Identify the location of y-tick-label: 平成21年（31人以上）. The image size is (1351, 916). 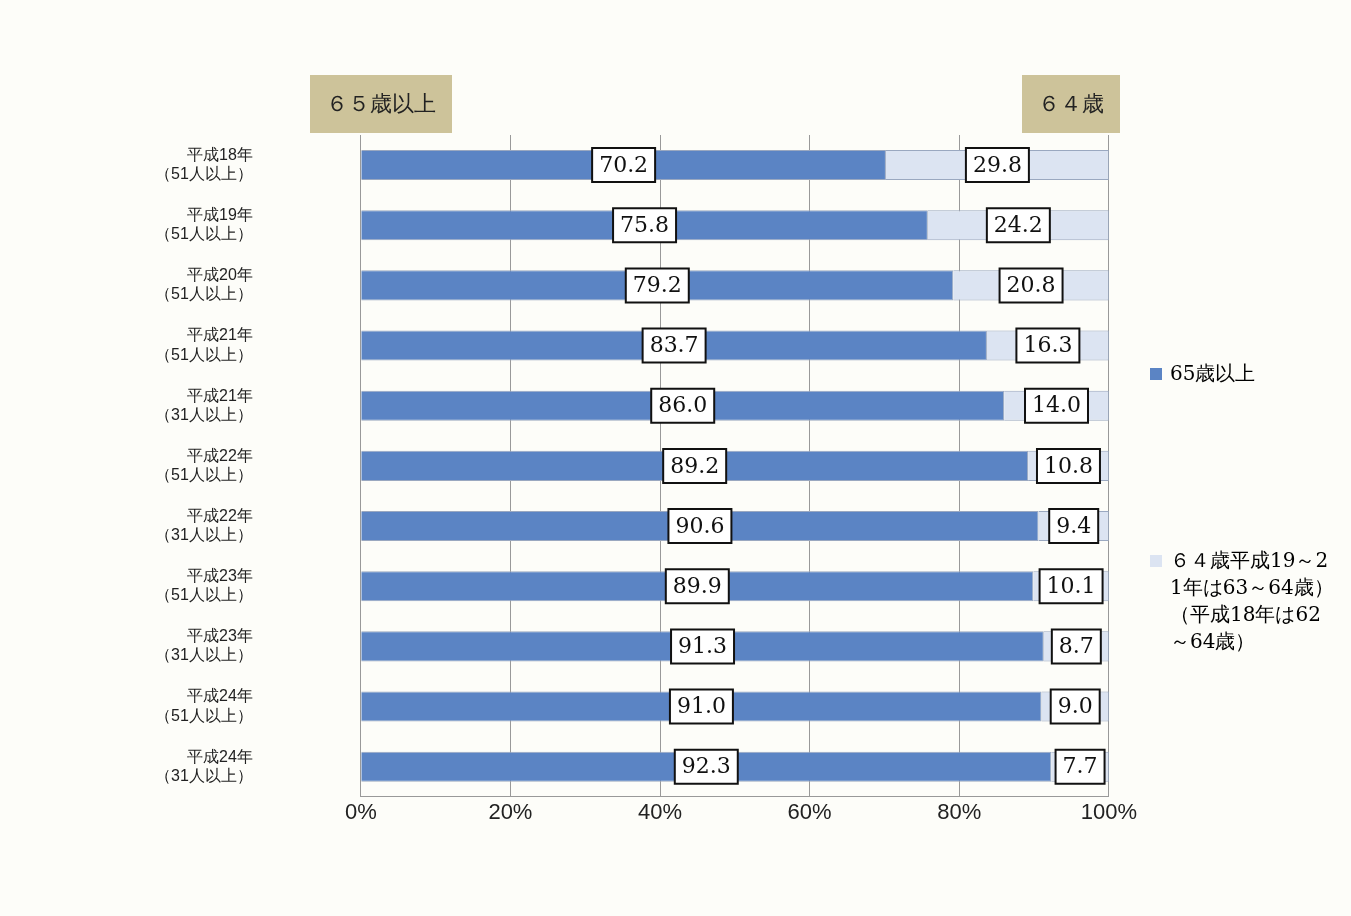
(204, 404).